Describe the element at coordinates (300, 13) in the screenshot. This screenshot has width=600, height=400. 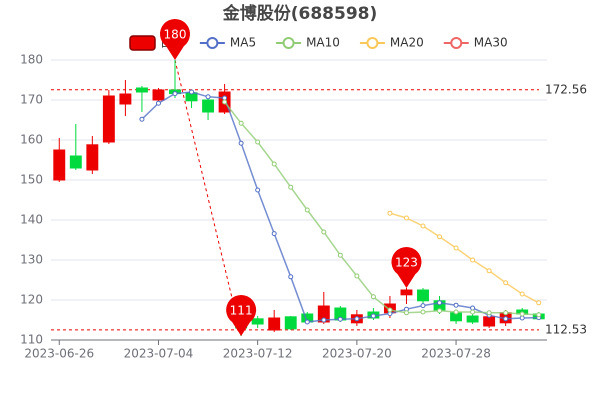
I see `chart-title: 金博股份(688598)` at that location.